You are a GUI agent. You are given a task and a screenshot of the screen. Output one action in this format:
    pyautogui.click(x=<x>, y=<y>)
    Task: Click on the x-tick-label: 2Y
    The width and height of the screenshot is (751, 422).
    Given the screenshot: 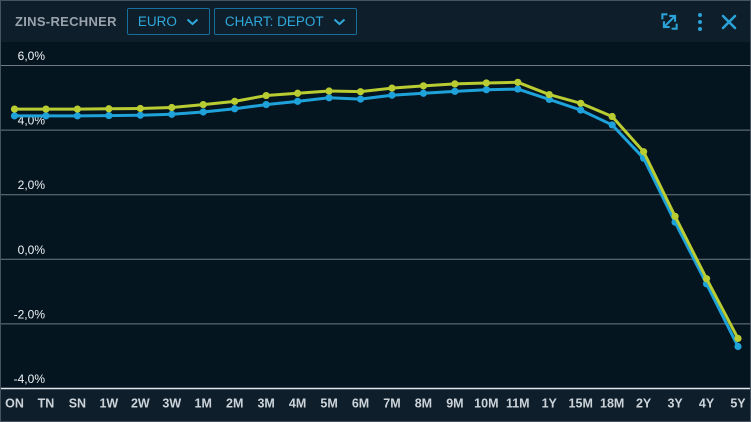 What is the action you would take?
    pyautogui.click(x=644, y=404)
    